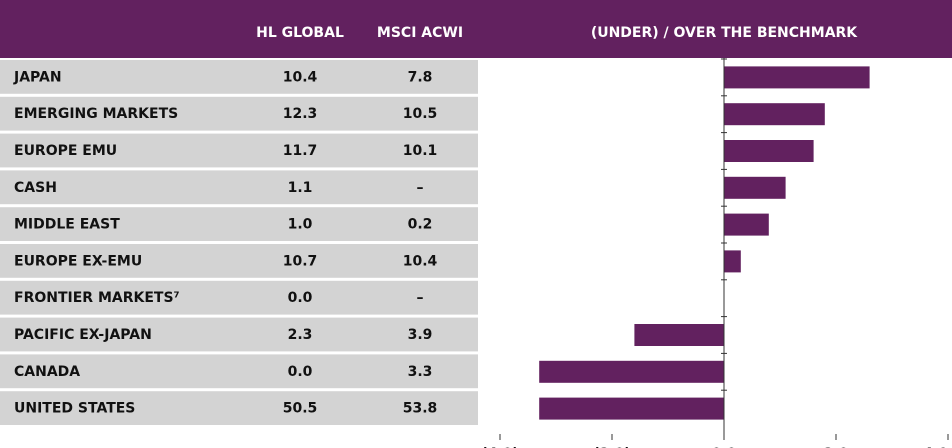 This screenshot has height=448, width=952. I want to click on row-label: CANADA, so click(47, 372).